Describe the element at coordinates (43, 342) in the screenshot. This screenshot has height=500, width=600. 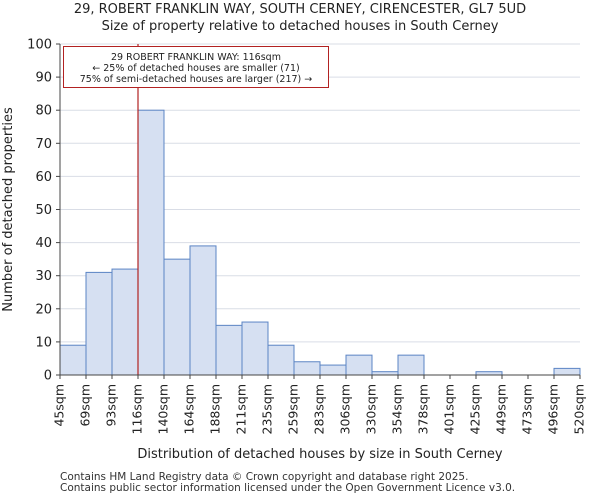
I see `y-tick-label: 10` at that location.